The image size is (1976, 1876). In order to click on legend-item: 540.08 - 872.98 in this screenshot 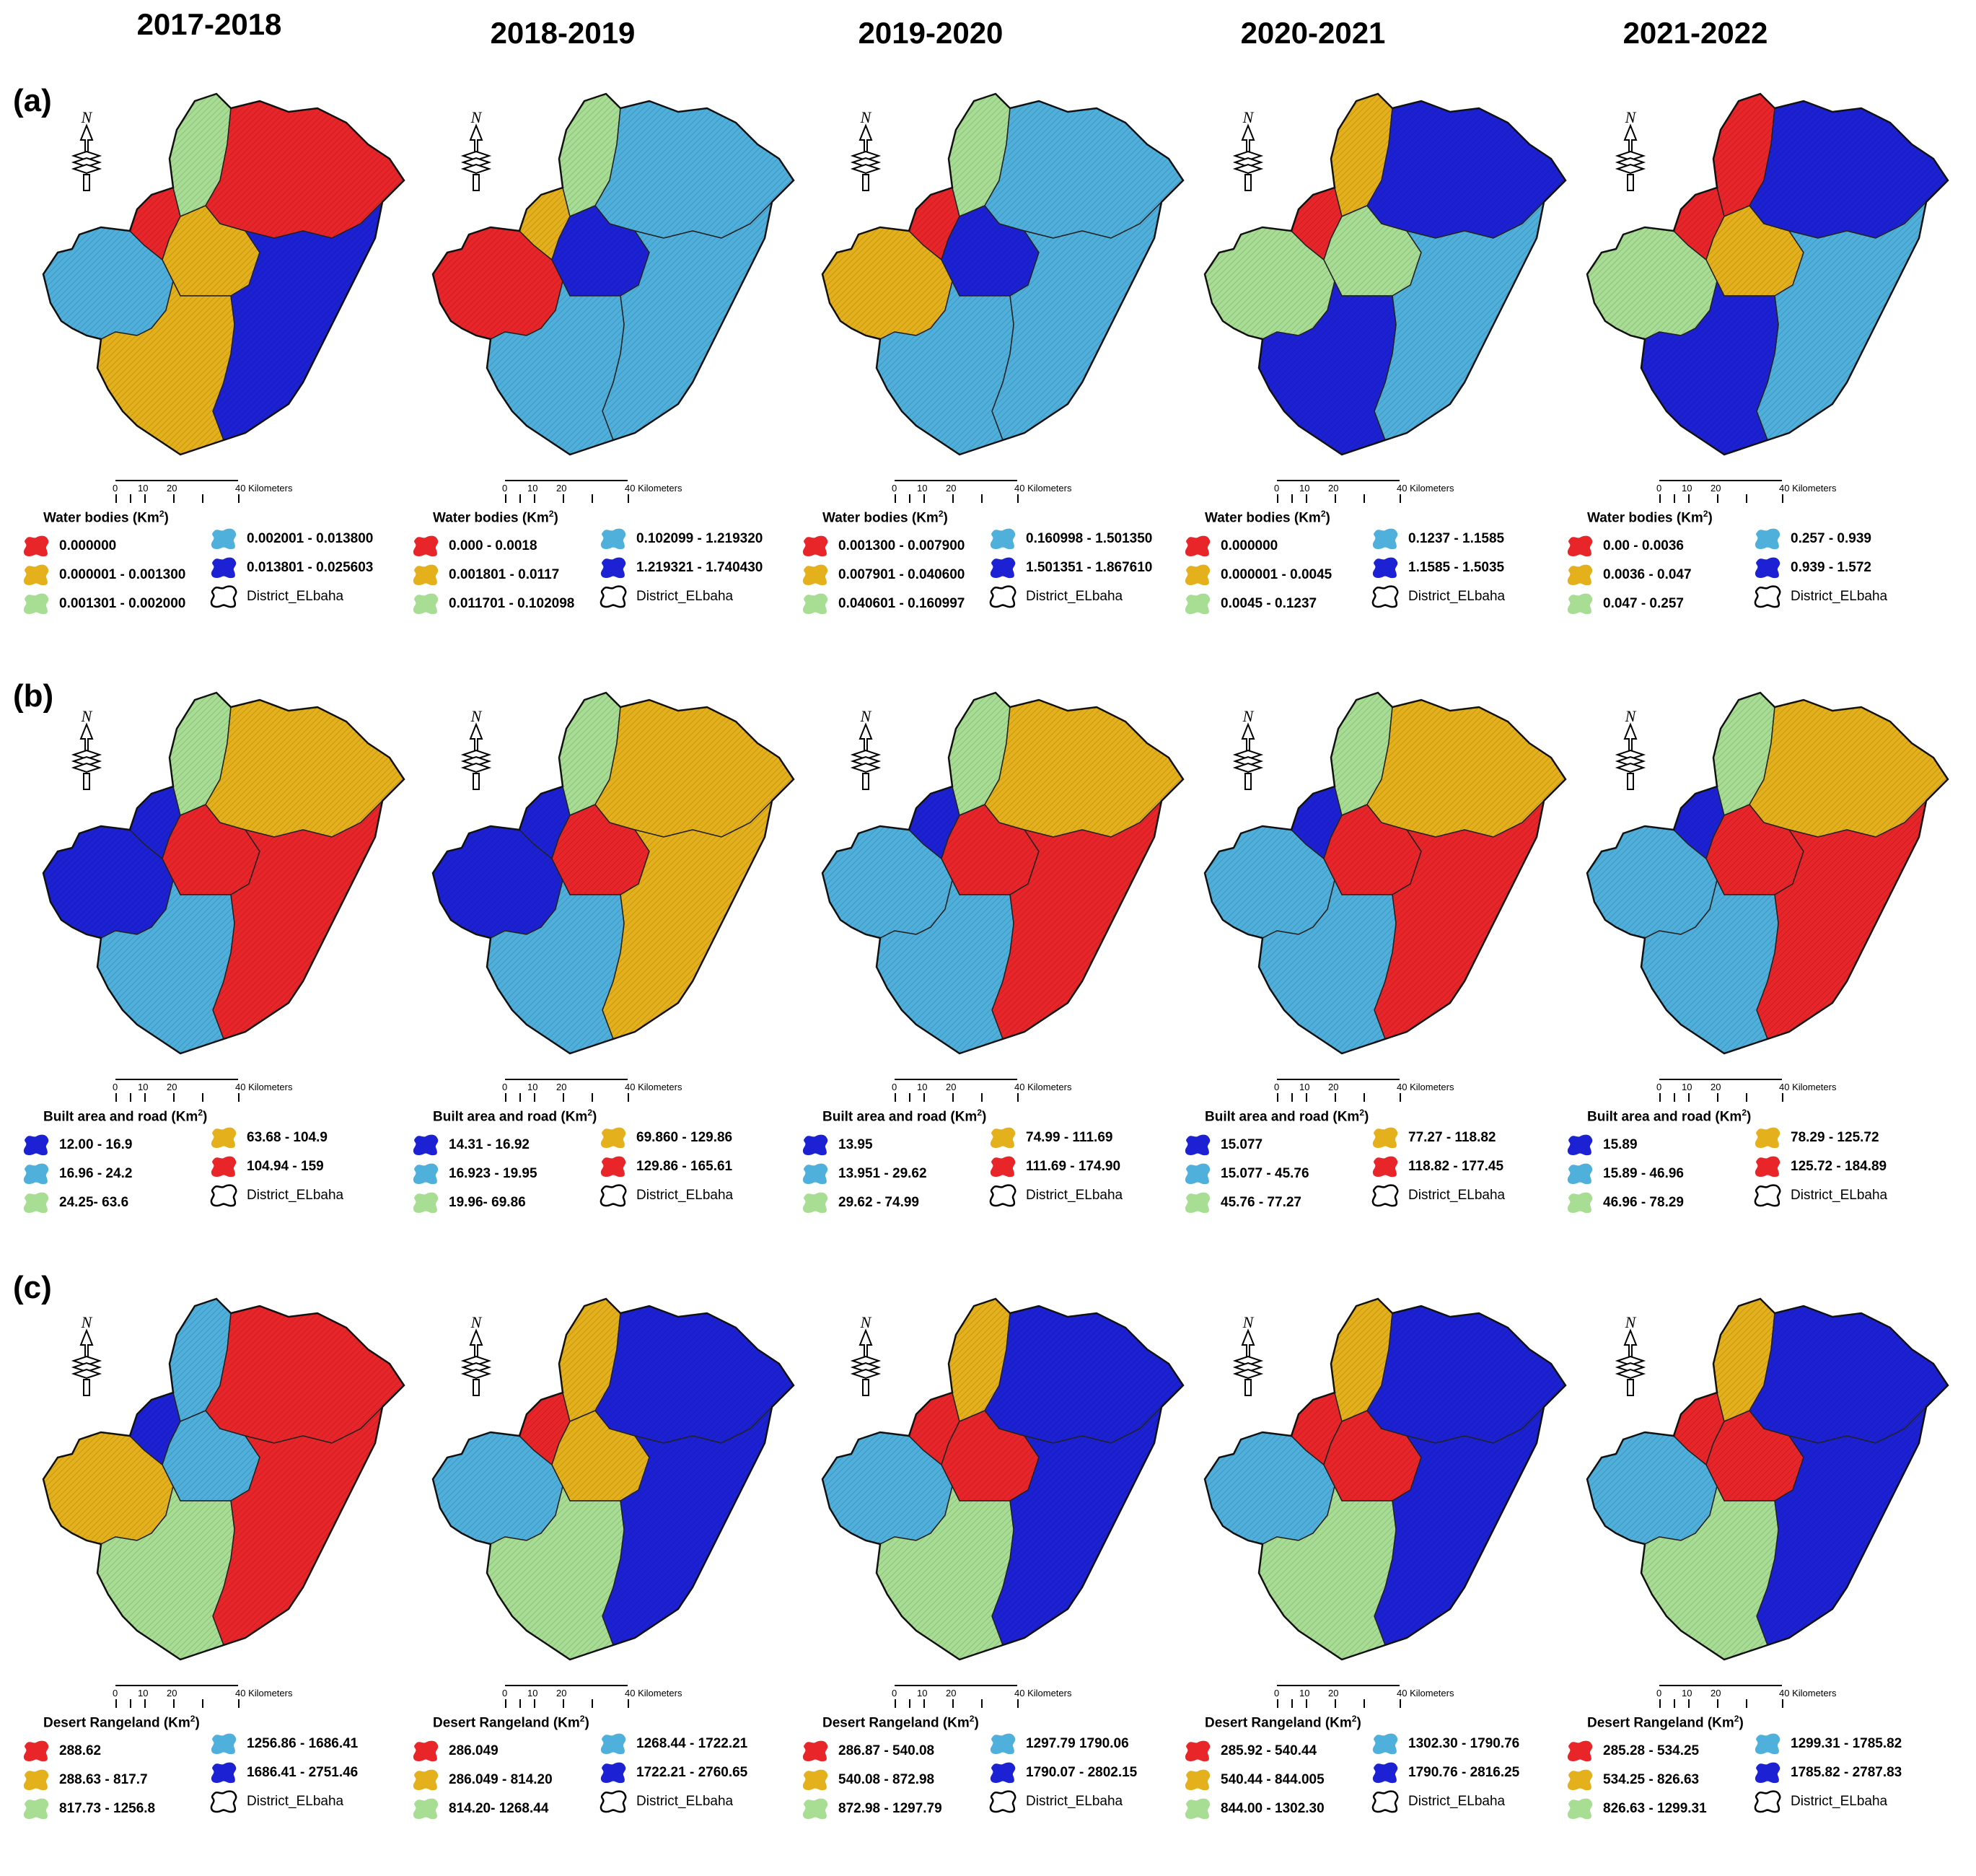, I will do `click(867, 1780)`.